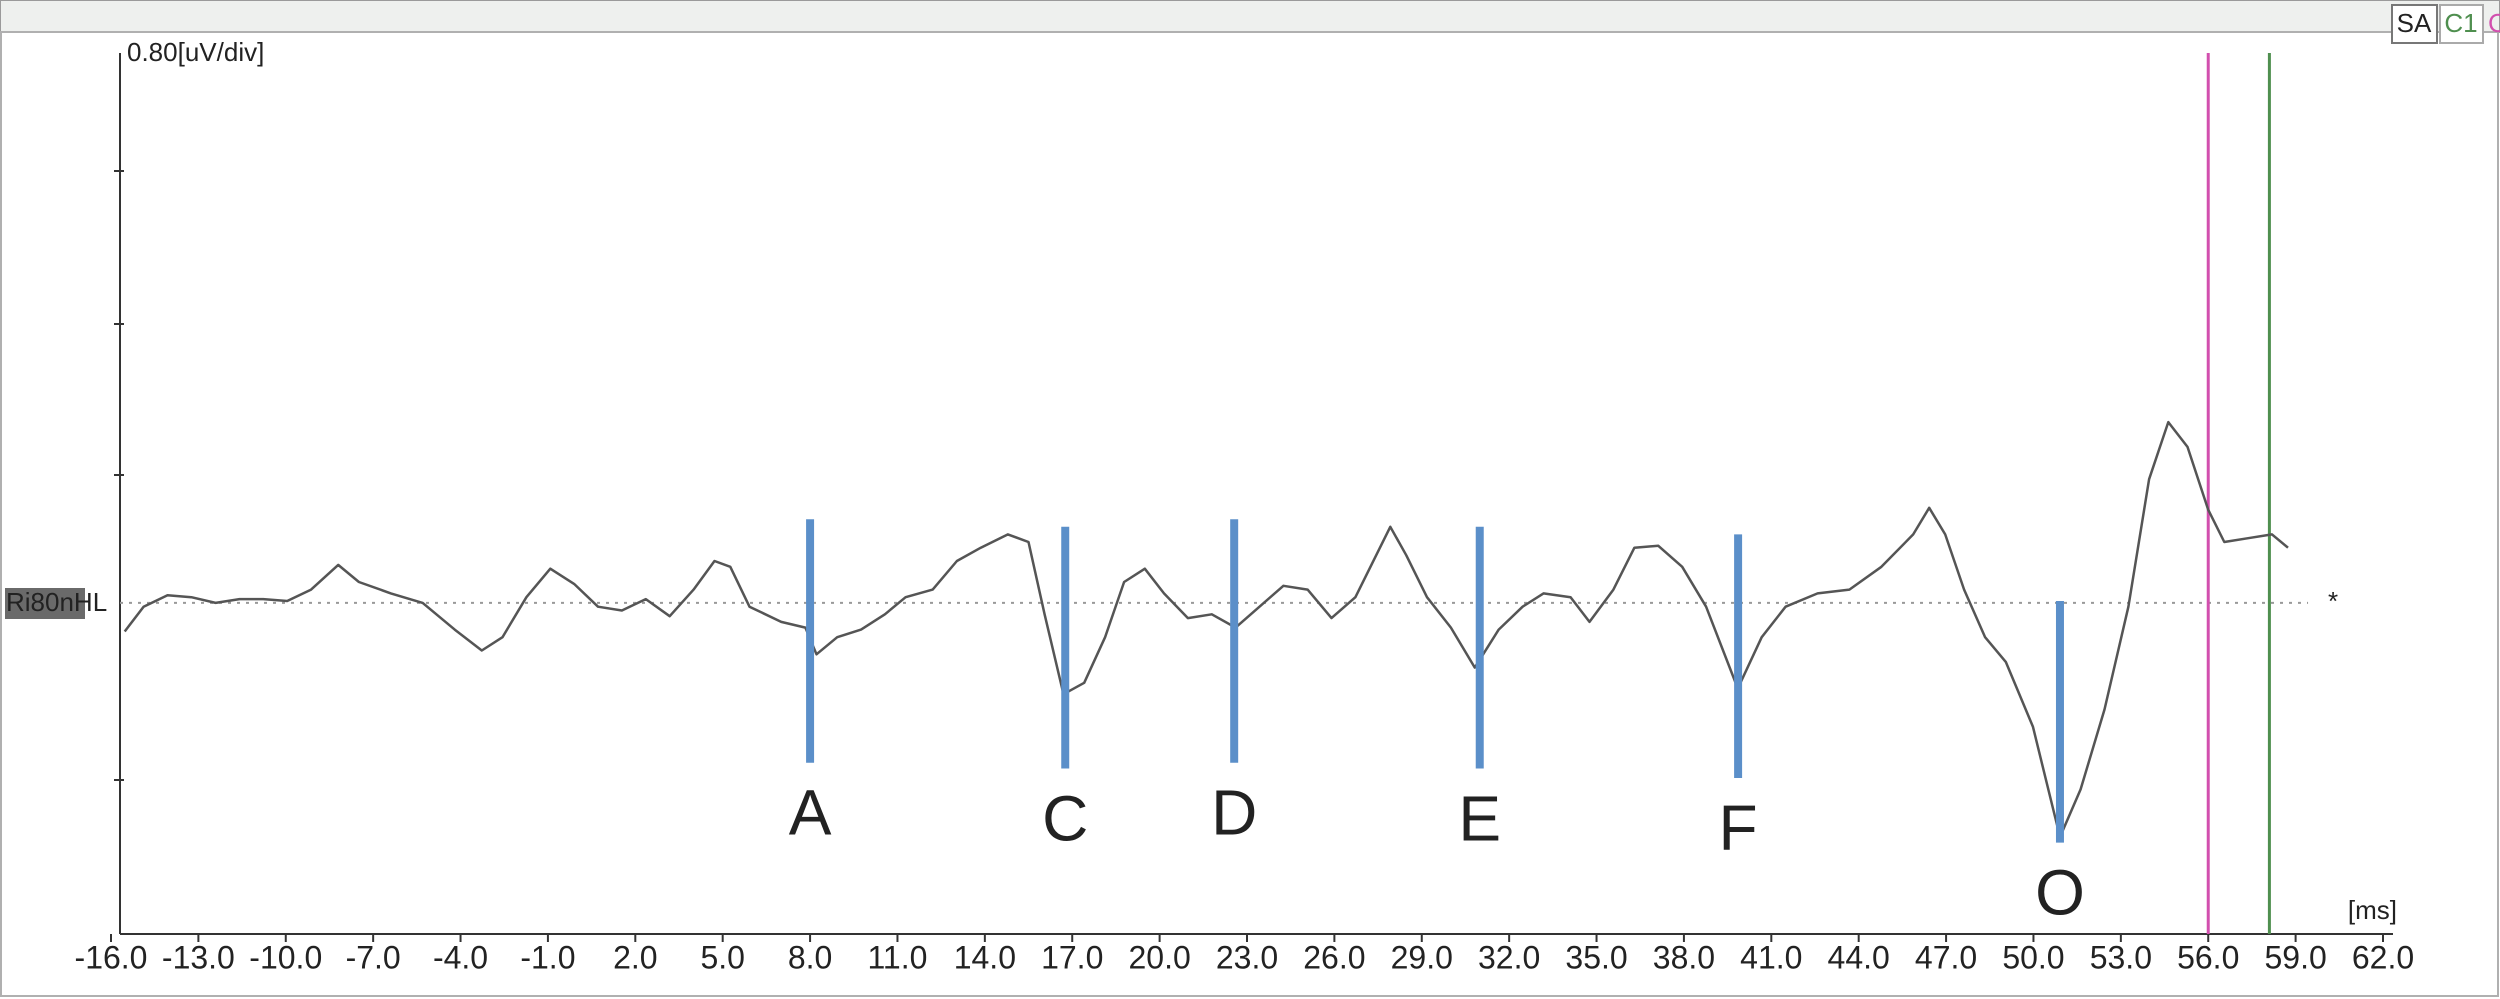  I want to click on x-tick-label: 20.0, so click(1159, 957).